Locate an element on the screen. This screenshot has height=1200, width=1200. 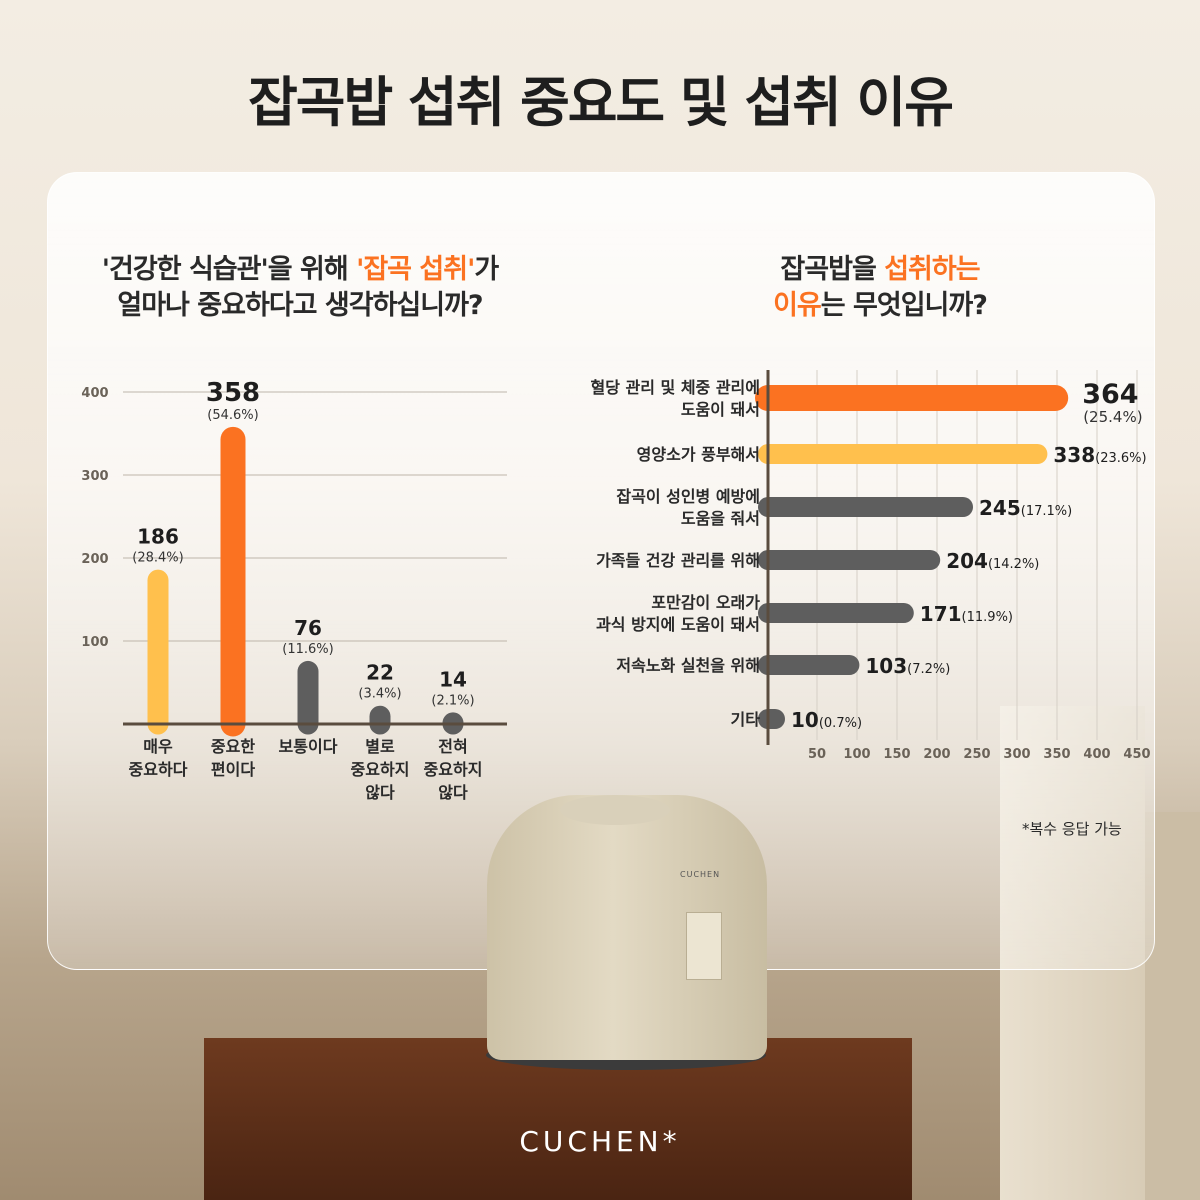
data-label: 204(14.2%) is located at coordinates (992, 561).